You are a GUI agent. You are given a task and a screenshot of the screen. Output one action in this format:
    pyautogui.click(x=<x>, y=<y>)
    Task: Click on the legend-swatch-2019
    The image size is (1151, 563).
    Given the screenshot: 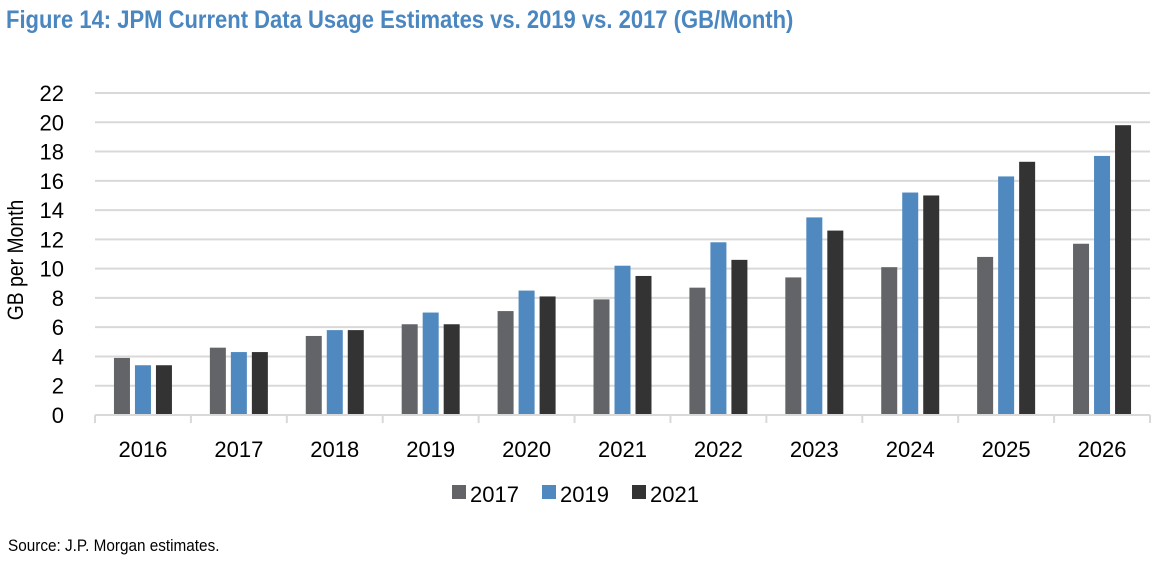 What is the action you would take?
    pyautogui.click(x=549, y=492)
    